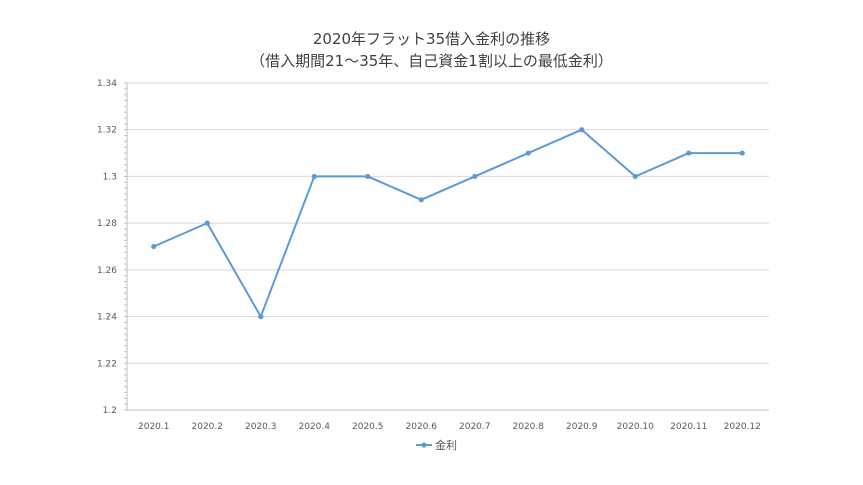 The image size is (863, 485). Describe the element at coordinates (529, 427) in the screenshot. I see `x-tick-label: 2020.8` at that location.